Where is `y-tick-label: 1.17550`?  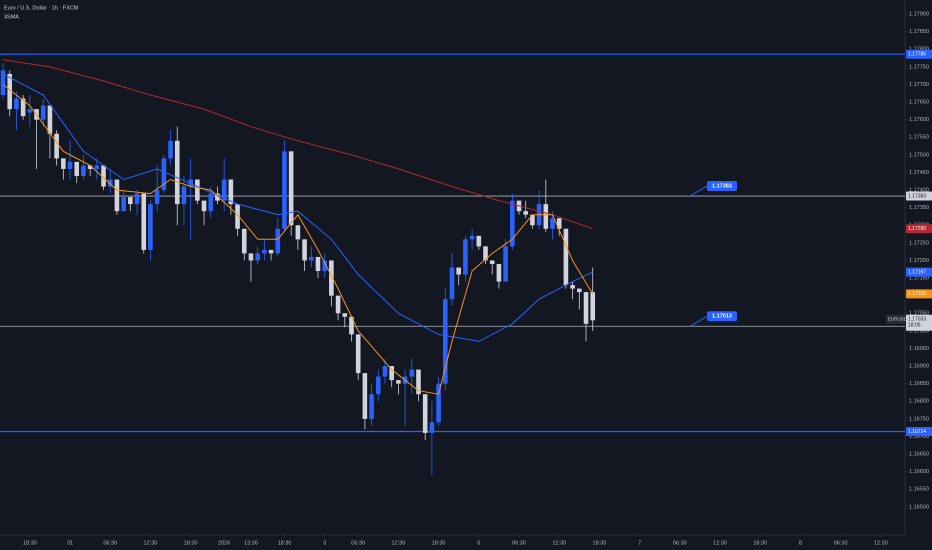
y-tick-label: 1.17550 is located at coordinates (919, 138).